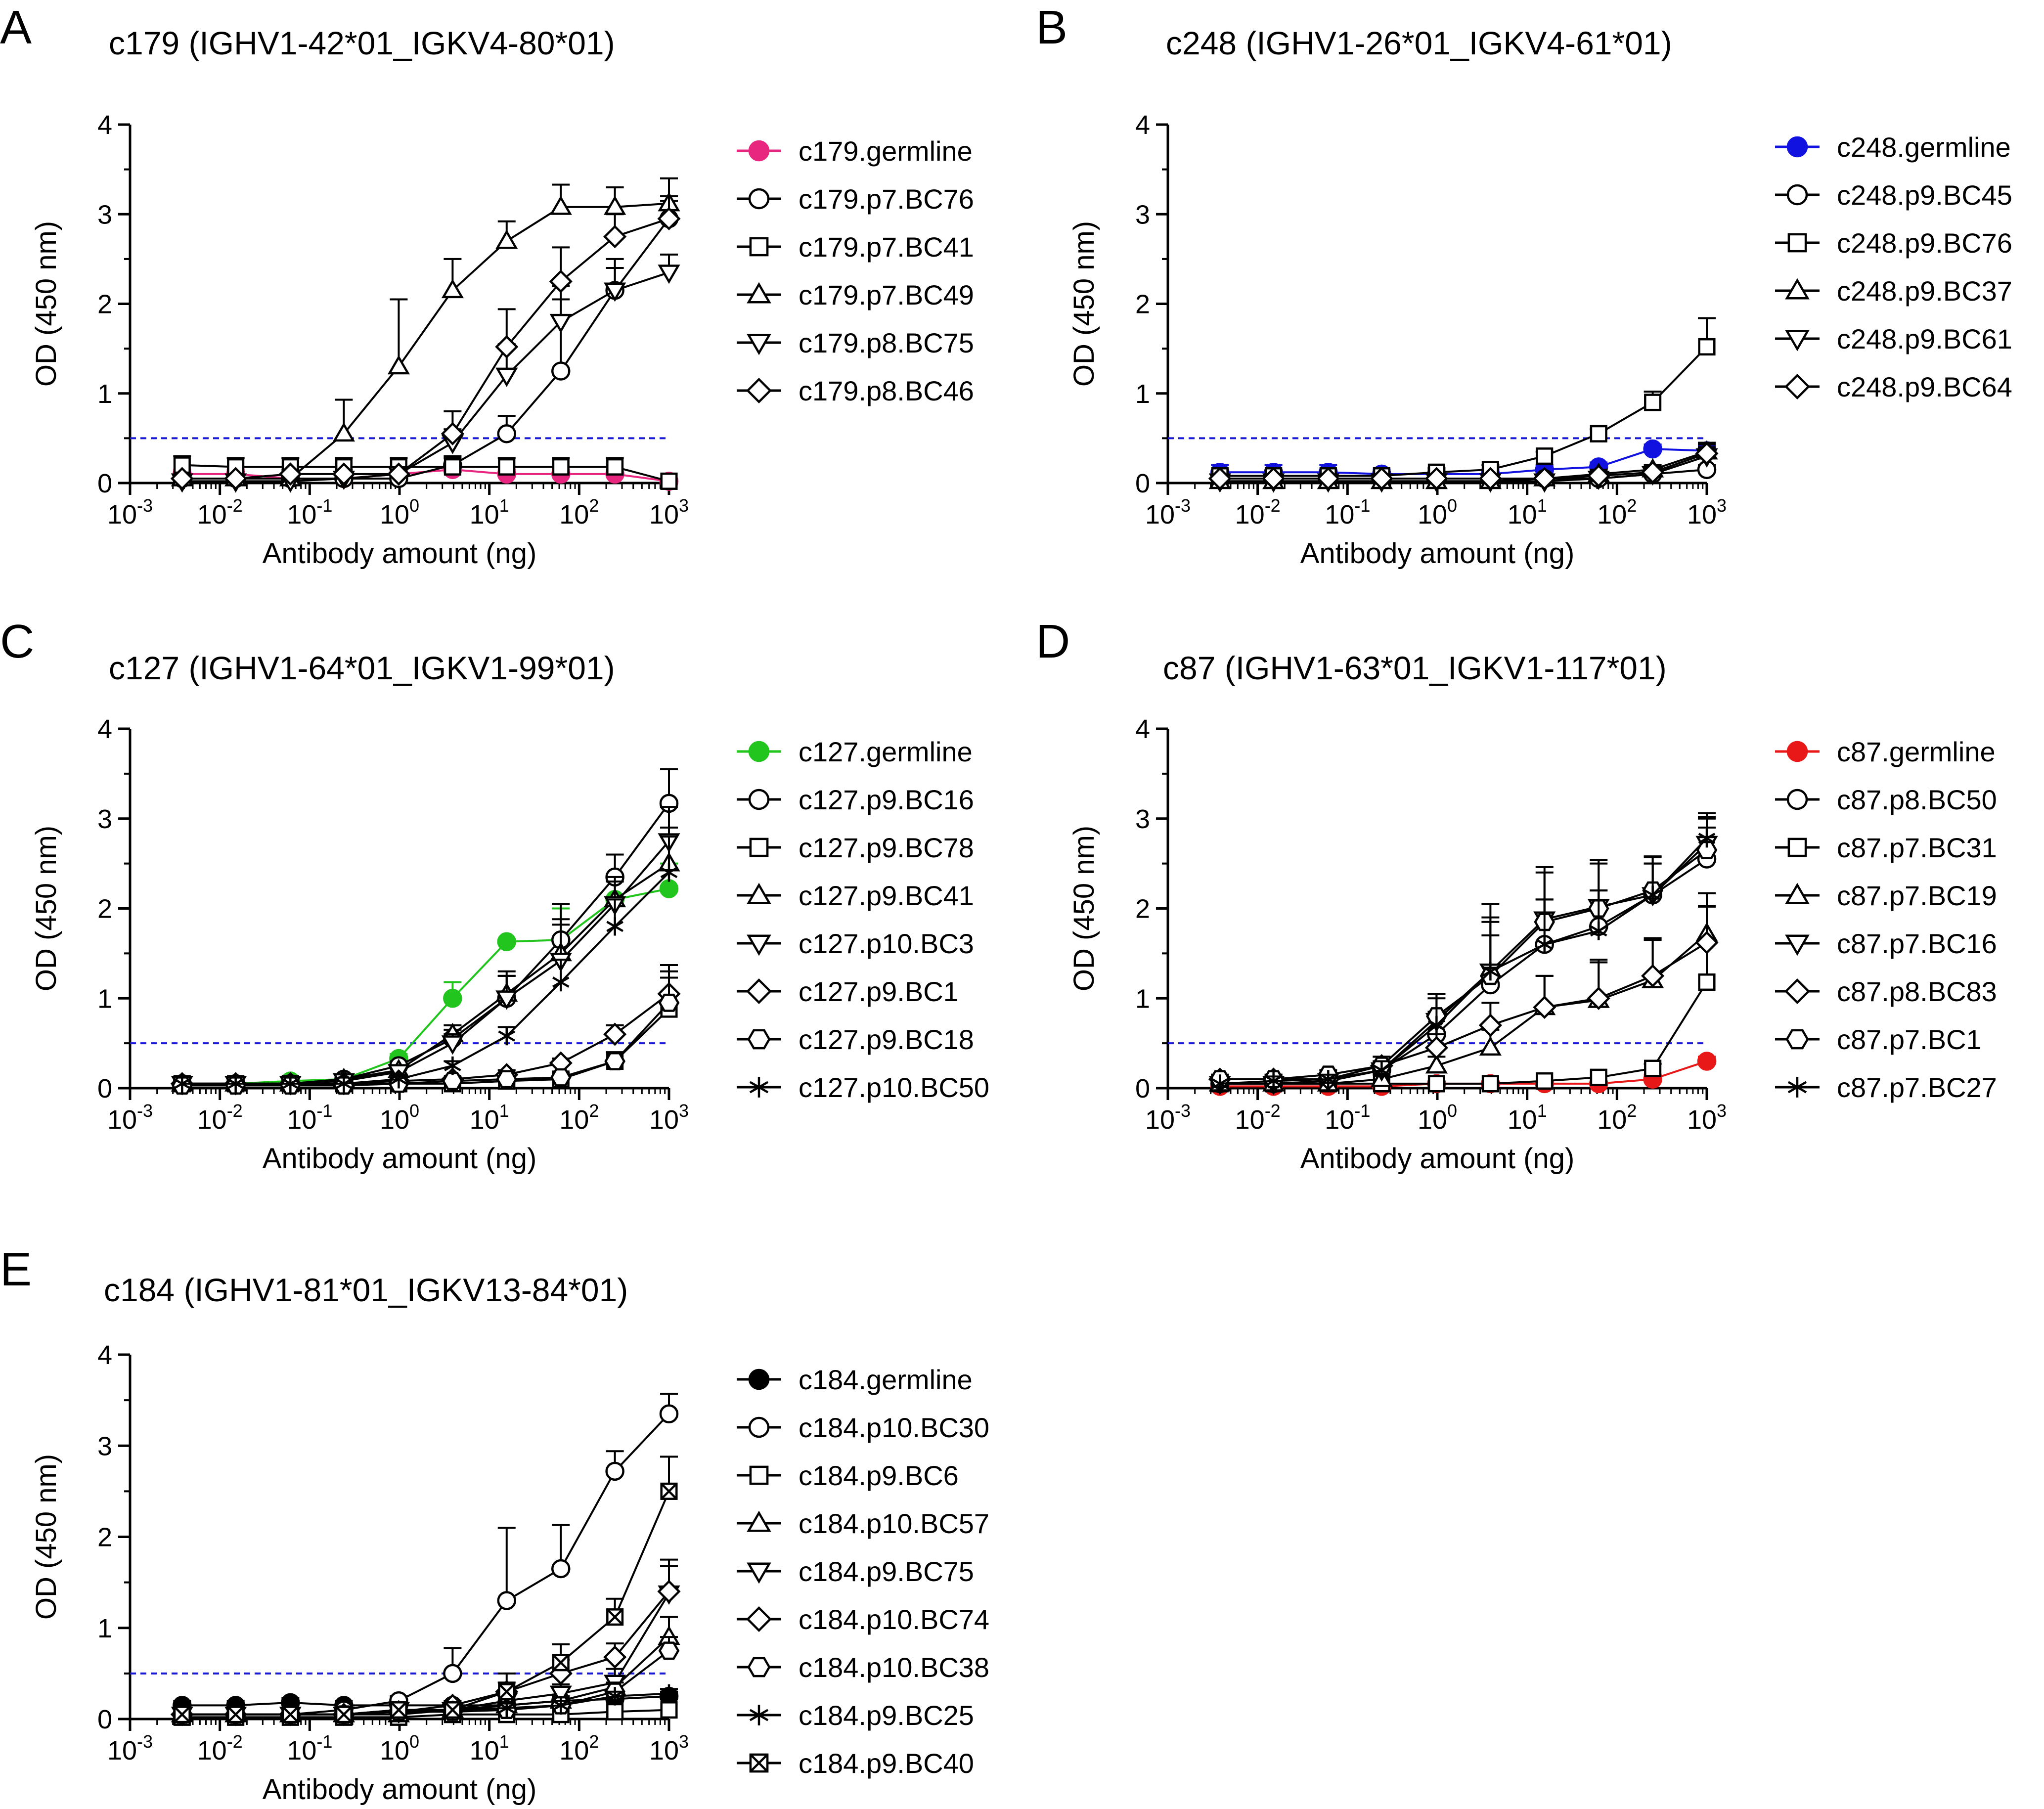  What do you see at coordinates (17, 641) in the screenshot?
I see `panel-letter: C` at bounding box center [17, 641].